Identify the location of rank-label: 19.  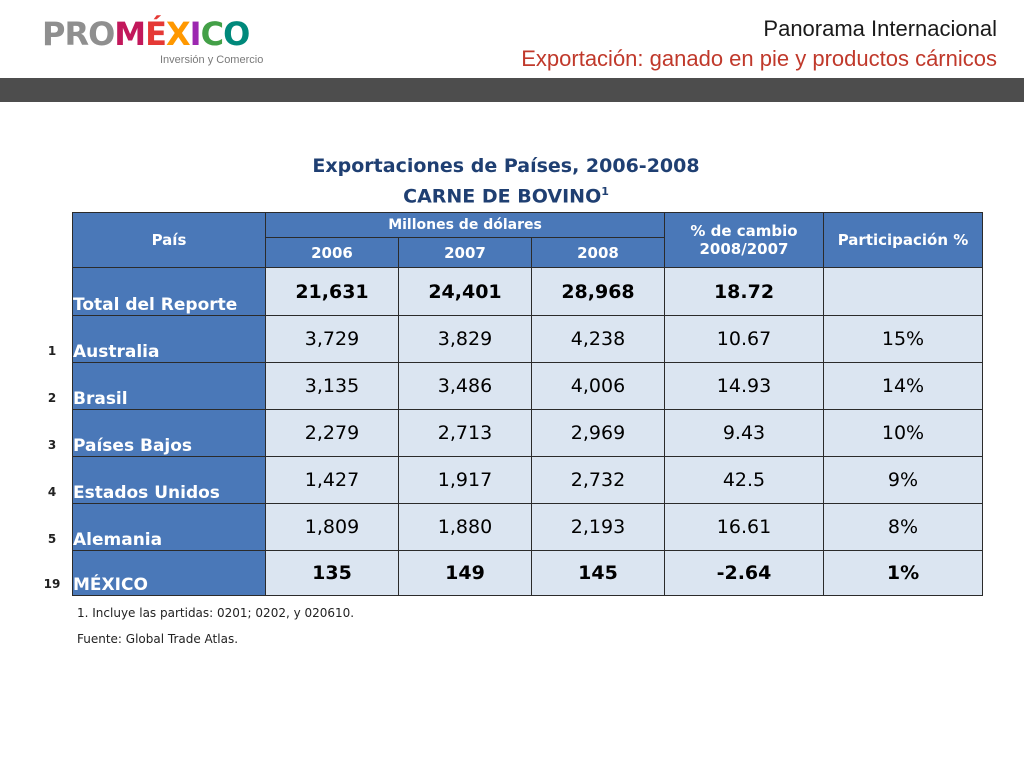
(52, 584).